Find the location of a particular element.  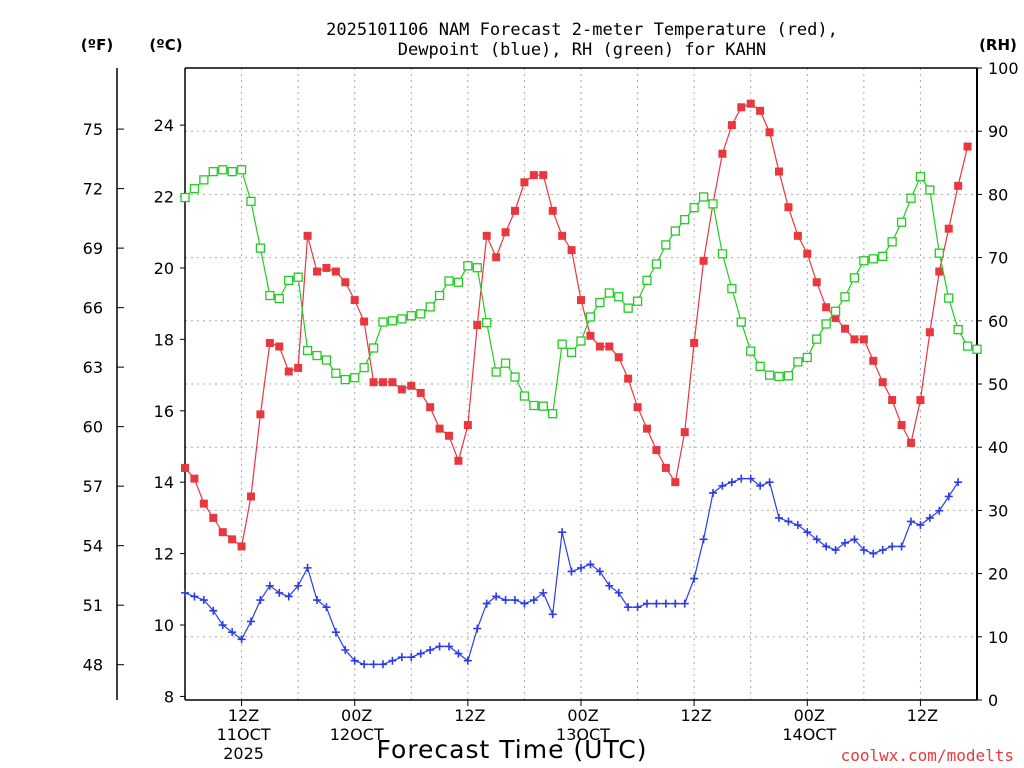

source-credit: coolwx.com/modelts is located at coordinates (927, 755).